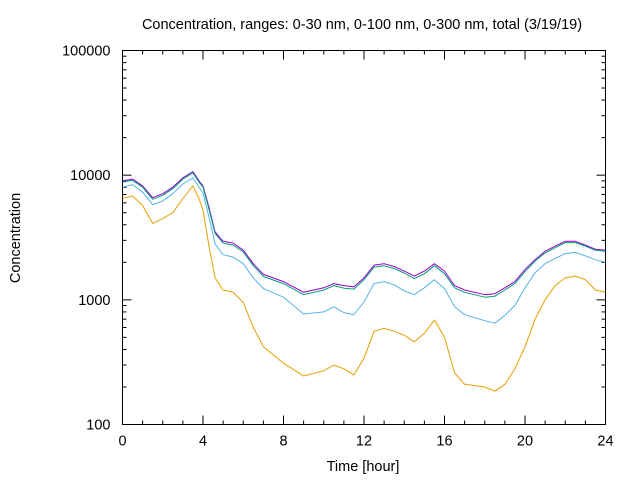  What do you see at coordinates (525, 442) in the screenshot?
I see `x-tick-label: 20` at bounding box center [525, 442].